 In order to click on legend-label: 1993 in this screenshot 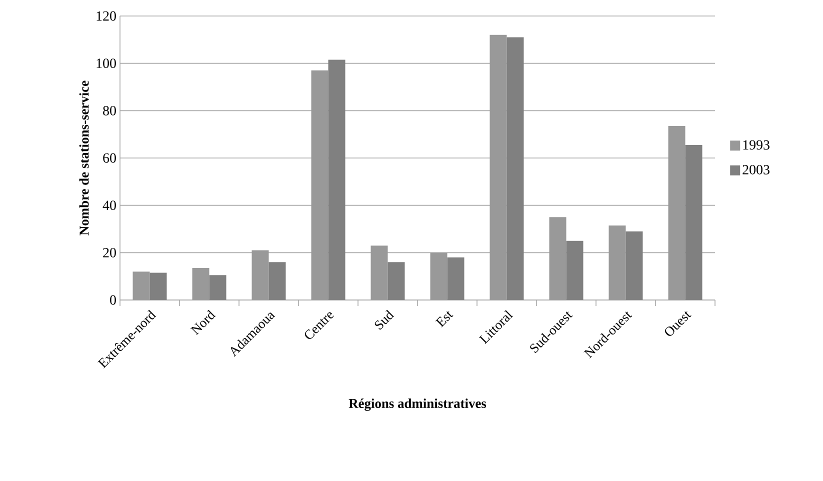, I will do `click(756, 145)`.